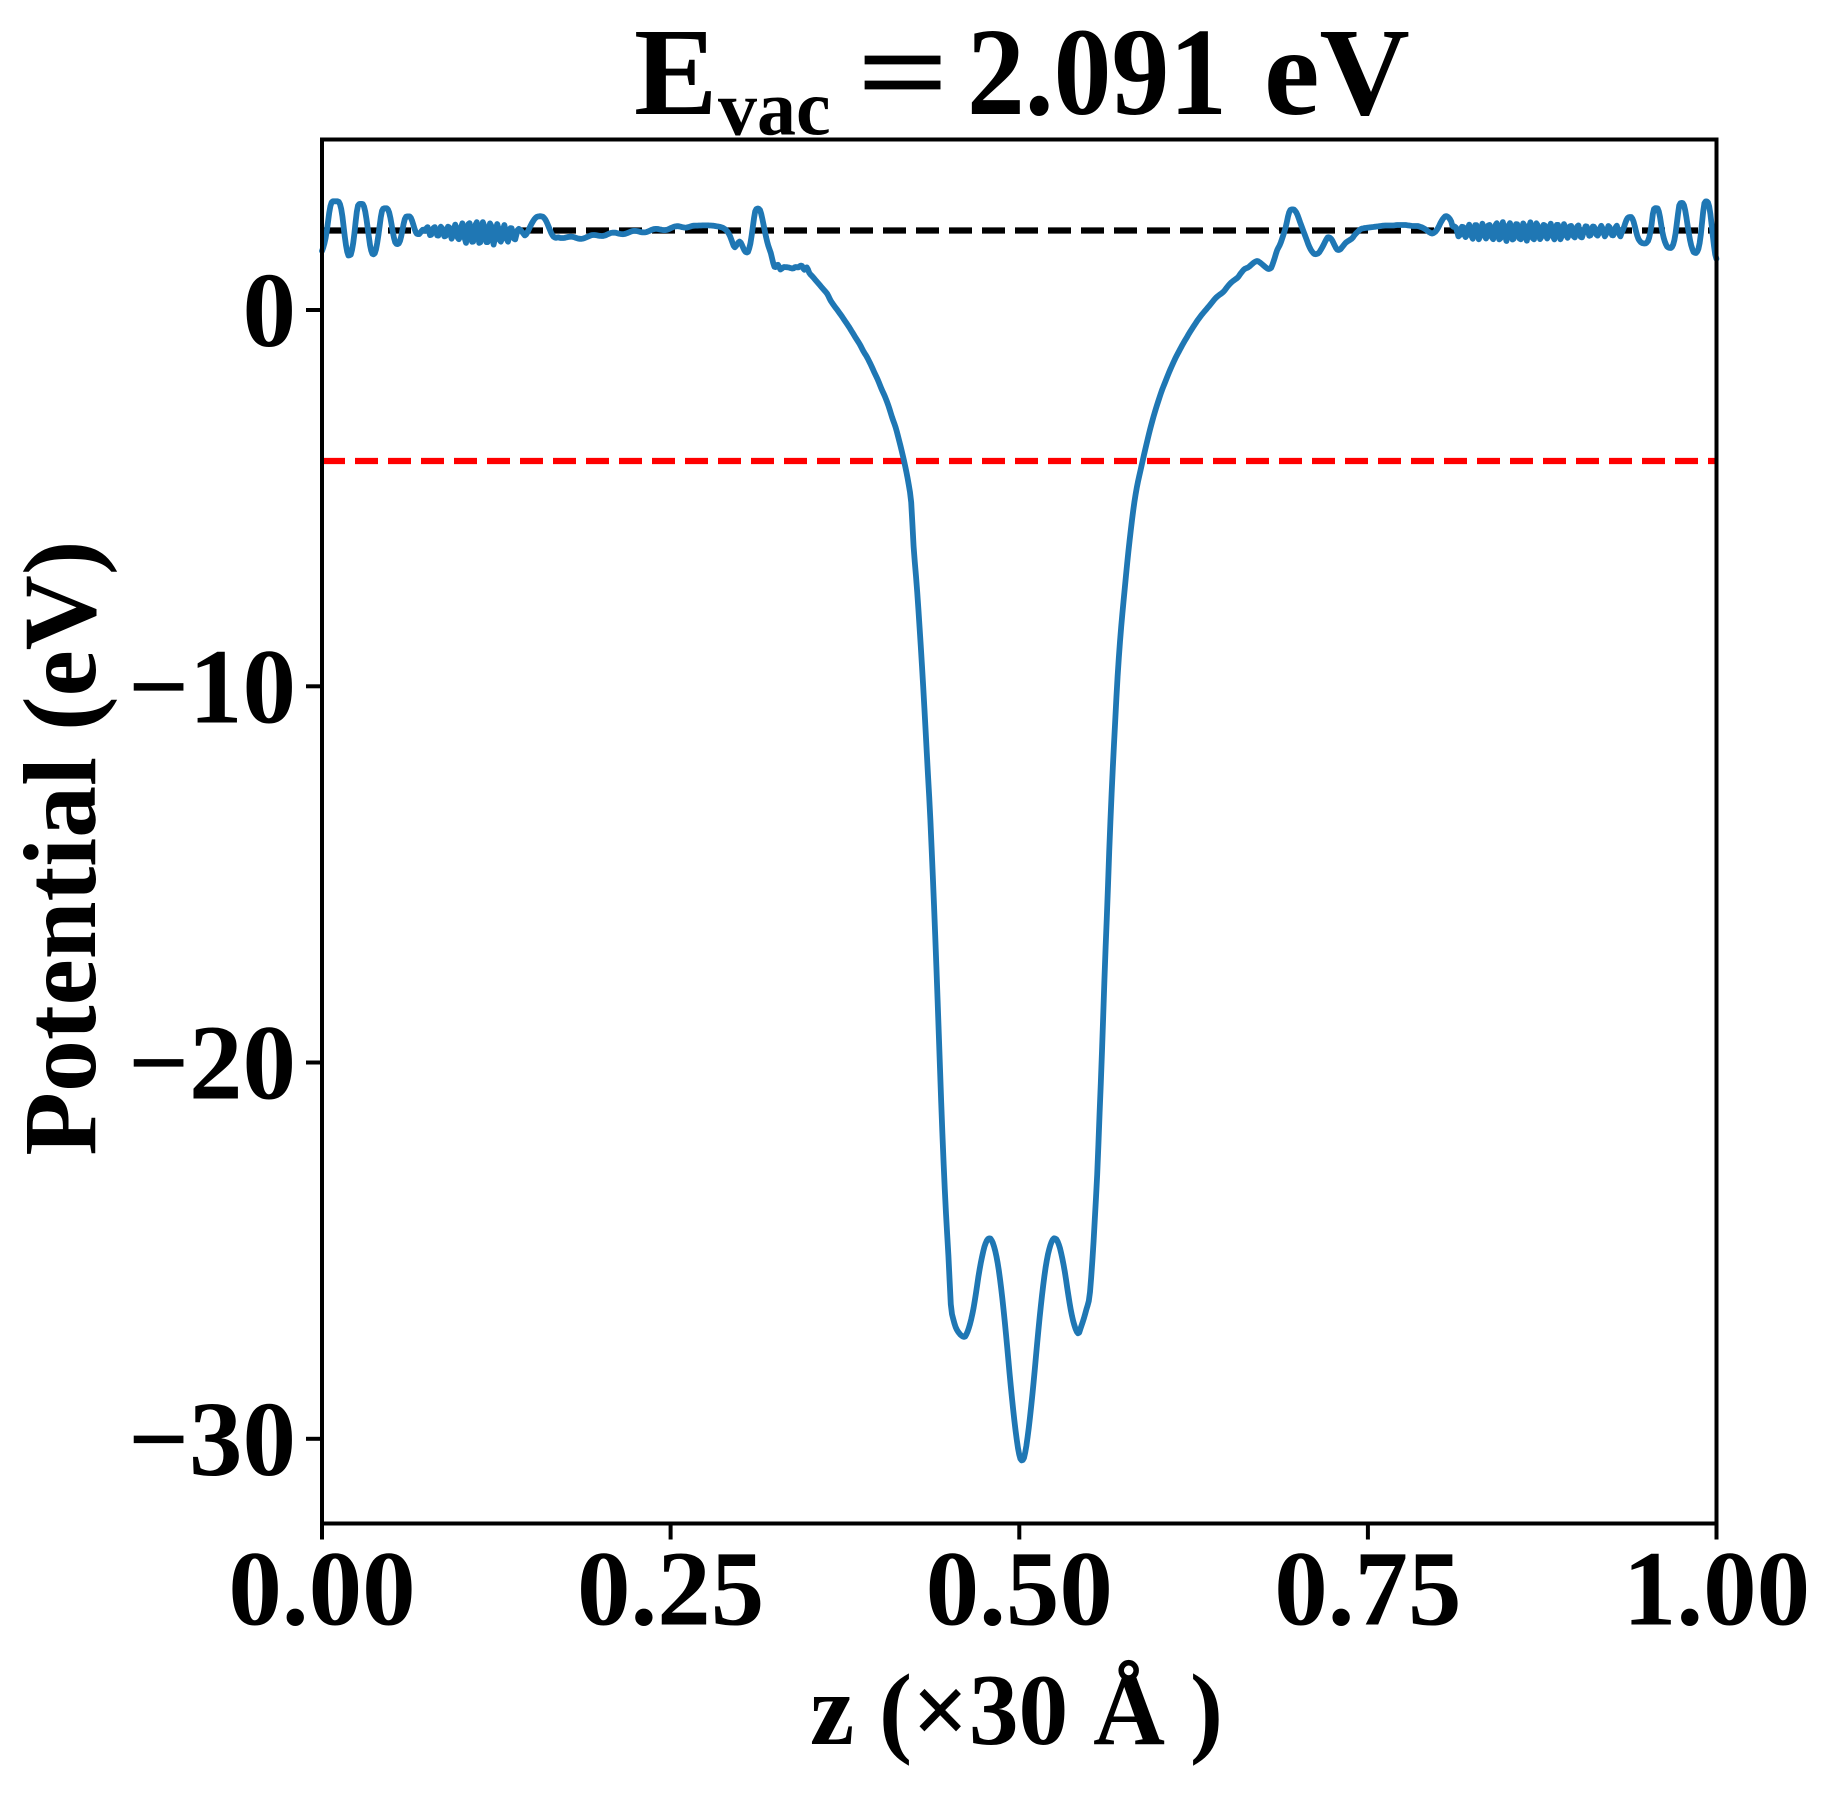  Describe the element at coordinates (270, 311) in the screenshot. I see `svg-text: 0` at that location.